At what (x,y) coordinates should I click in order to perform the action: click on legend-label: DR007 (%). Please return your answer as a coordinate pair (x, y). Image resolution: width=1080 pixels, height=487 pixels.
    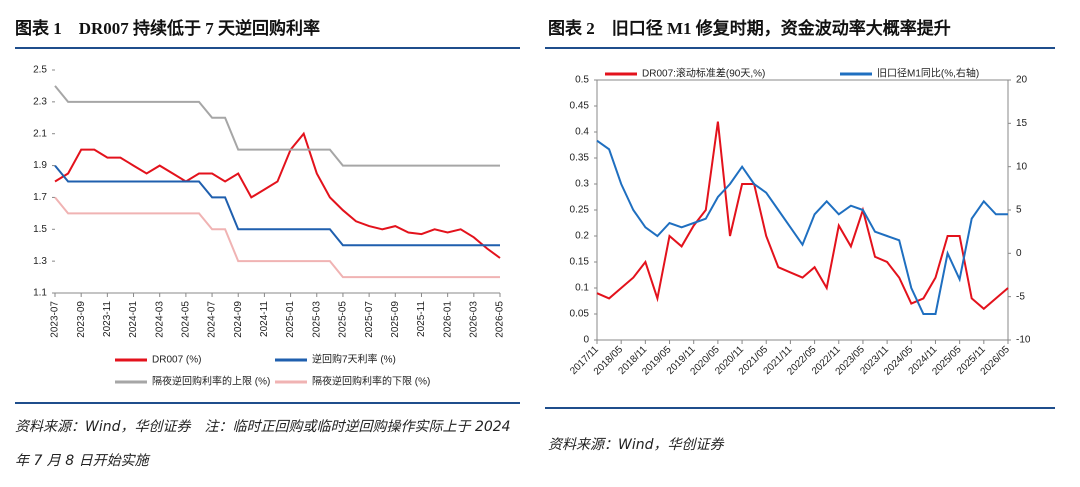
    Looking at the image, I should click on (176, 360).